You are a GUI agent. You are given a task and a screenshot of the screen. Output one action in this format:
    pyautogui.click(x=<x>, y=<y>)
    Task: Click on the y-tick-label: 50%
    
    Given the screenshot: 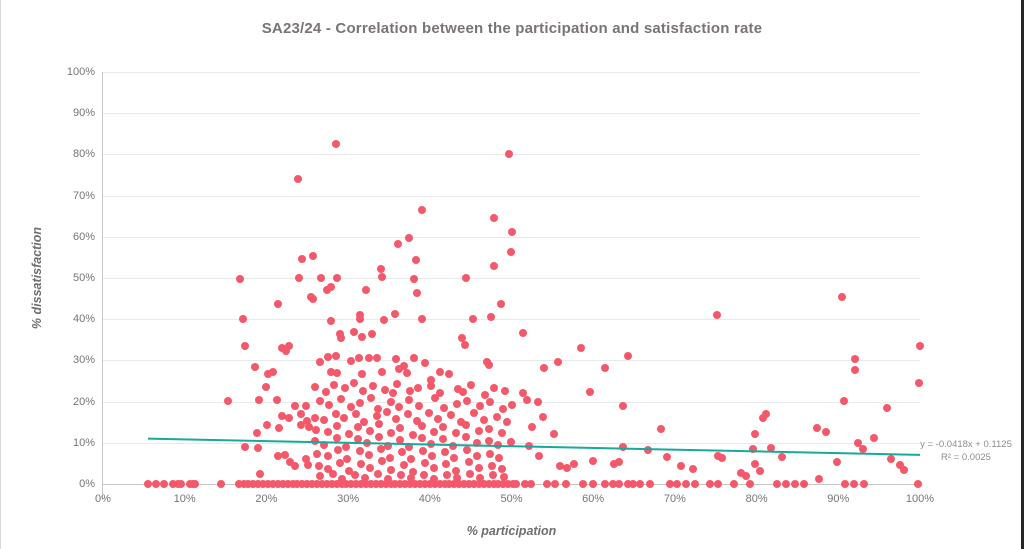 What is the action you would take?
    pyautogui.click(x=83, y=278)
    